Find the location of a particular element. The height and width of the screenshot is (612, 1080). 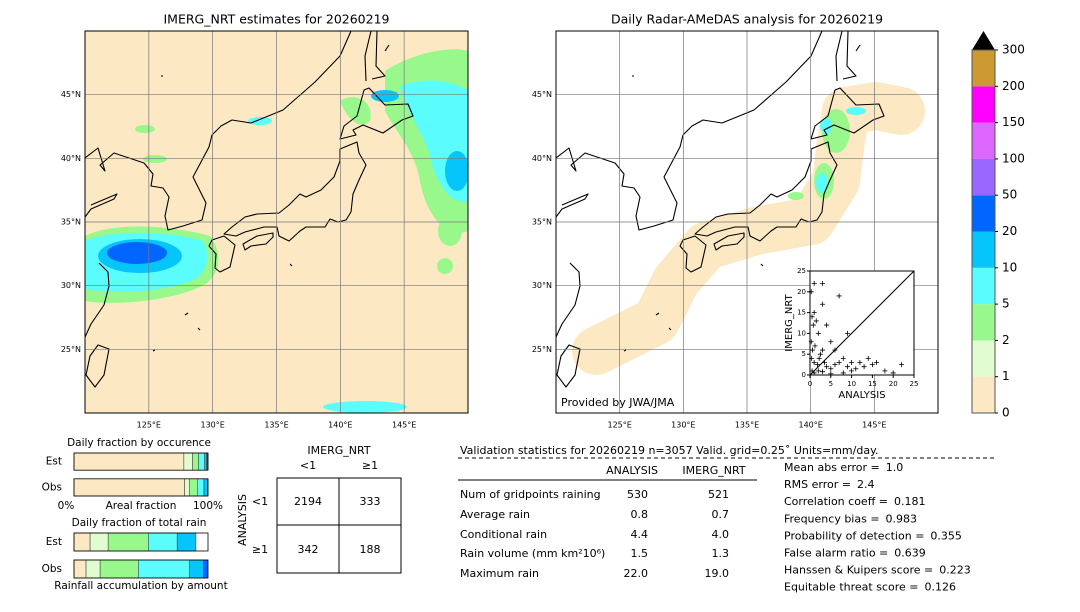

stats-value: 1.3 is located at coordinates (721, 553).